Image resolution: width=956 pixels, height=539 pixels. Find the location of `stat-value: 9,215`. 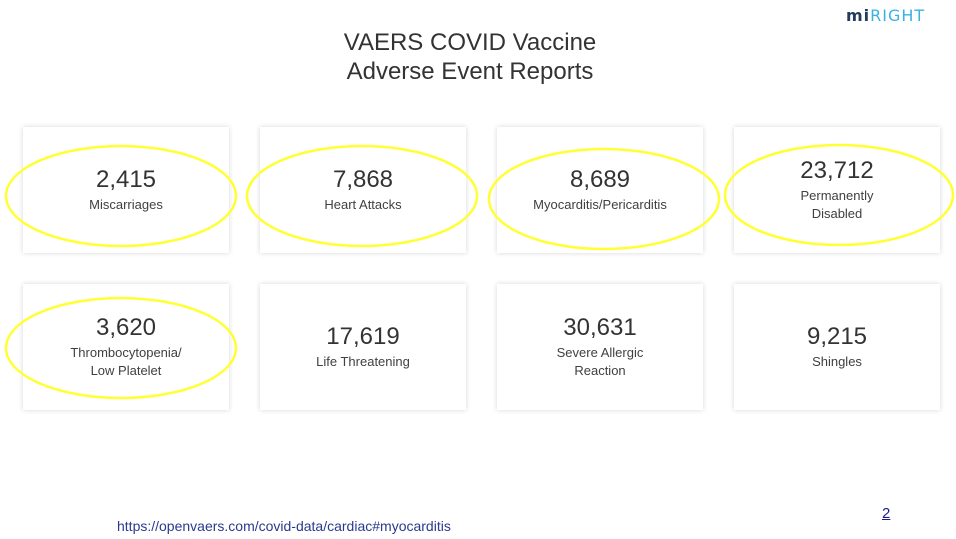

stat-value: 9,215 is located at coordinates (837, 336).